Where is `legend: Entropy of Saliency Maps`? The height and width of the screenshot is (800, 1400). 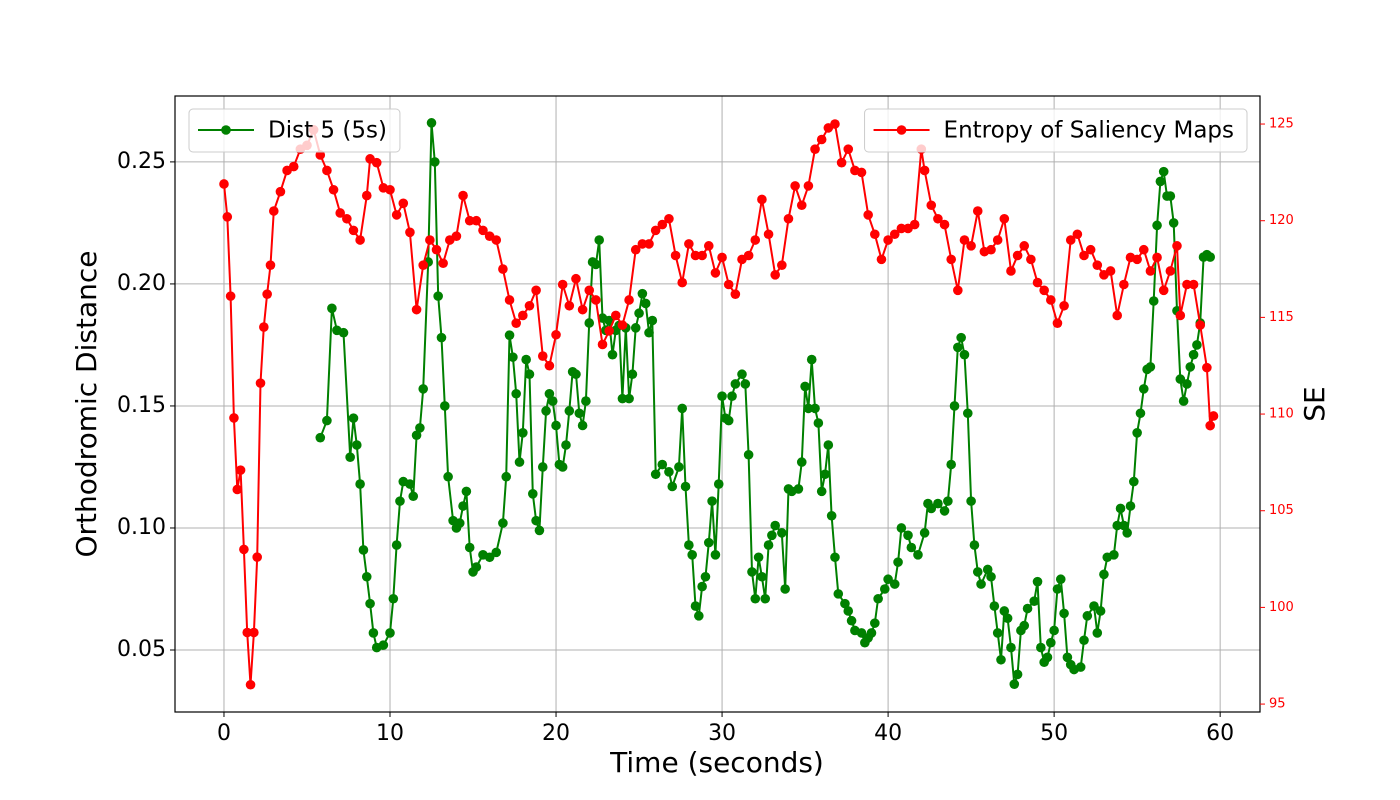 legend: Entropy of Saliency Maps is located at coordinates (1056, 130).